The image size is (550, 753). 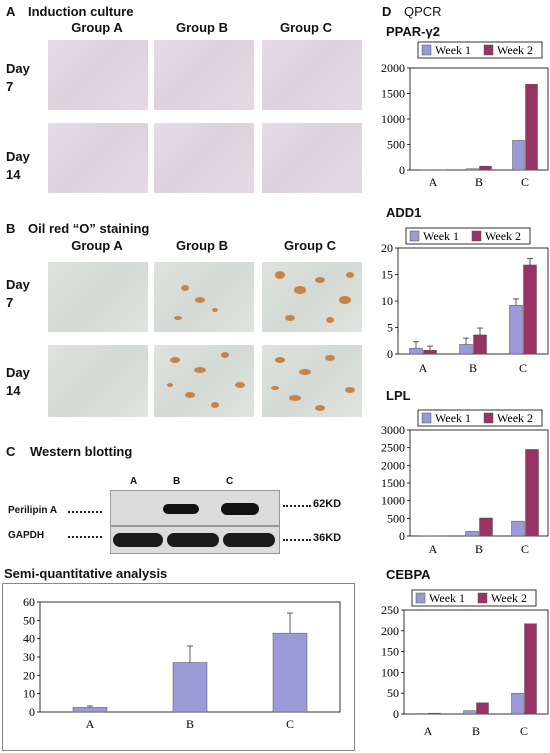 I want to click on ppar-legend-label-0: Week 1, so click(x=453, y=50).